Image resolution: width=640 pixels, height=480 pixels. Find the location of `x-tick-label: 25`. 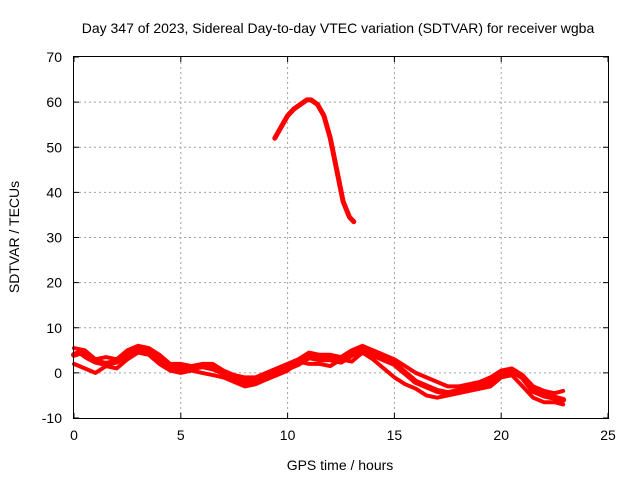

x-tick-label: 25 is located at coordinates (608, 435).